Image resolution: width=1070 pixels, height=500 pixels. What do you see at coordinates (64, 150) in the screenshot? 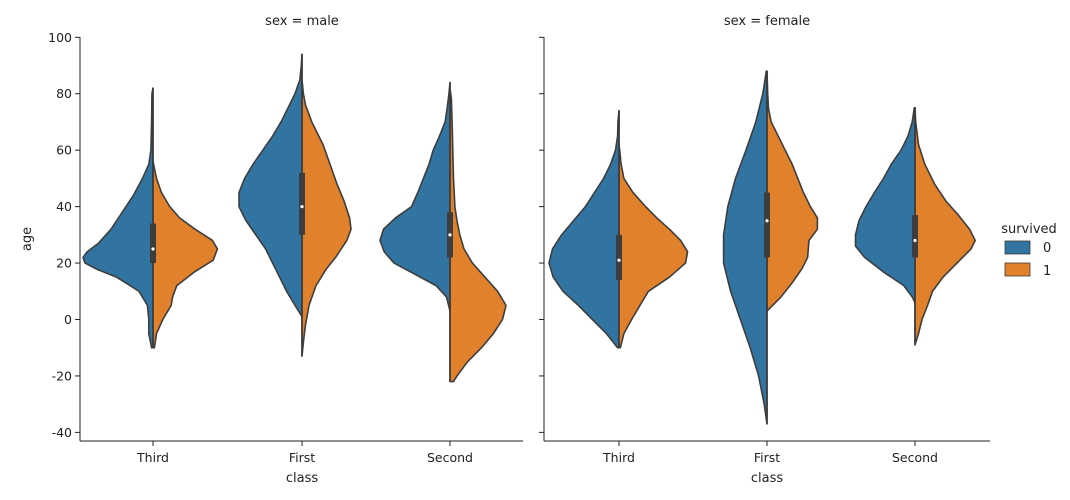
I see `y-tick-label: 60` at bounding box center [64, 150].